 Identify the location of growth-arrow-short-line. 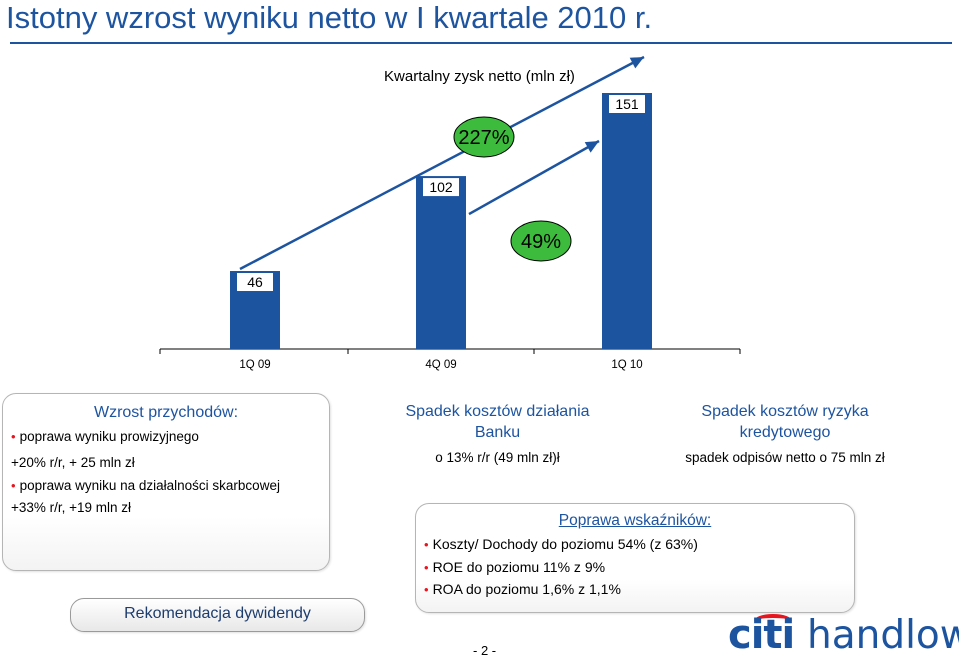
(534, 177).